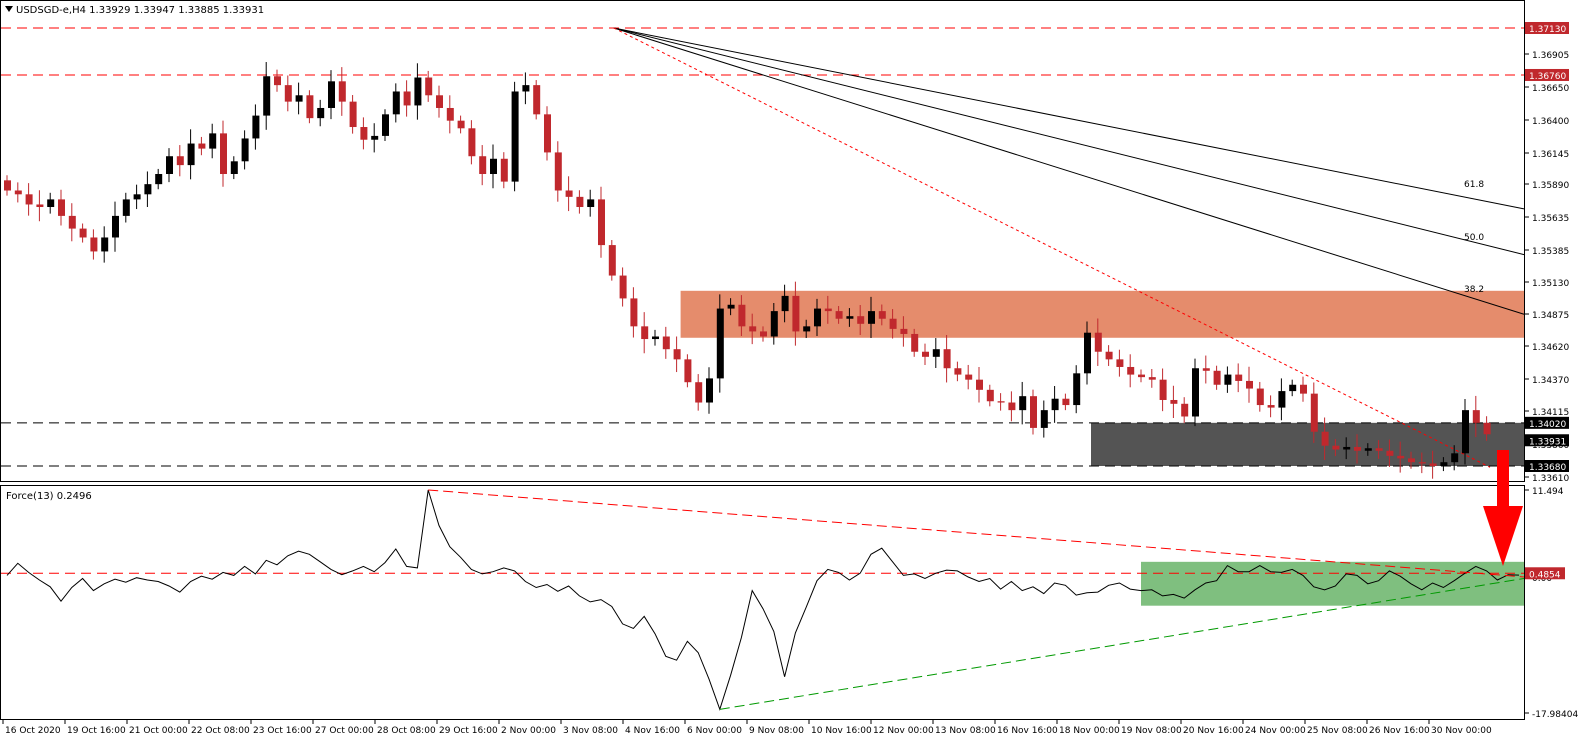 Image resolution: width=1594 pixels, height=756 pixels. I want to click on force-header: Force(13) 0.2496, so click(49, 496).